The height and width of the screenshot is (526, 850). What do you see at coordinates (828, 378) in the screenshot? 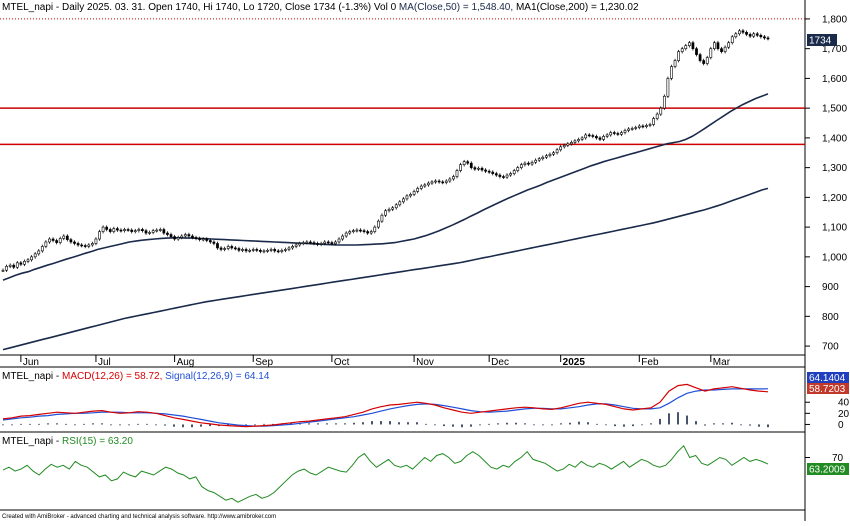
I see `macd-signal-badge: 64.1404` at bounding box center [828, 378].